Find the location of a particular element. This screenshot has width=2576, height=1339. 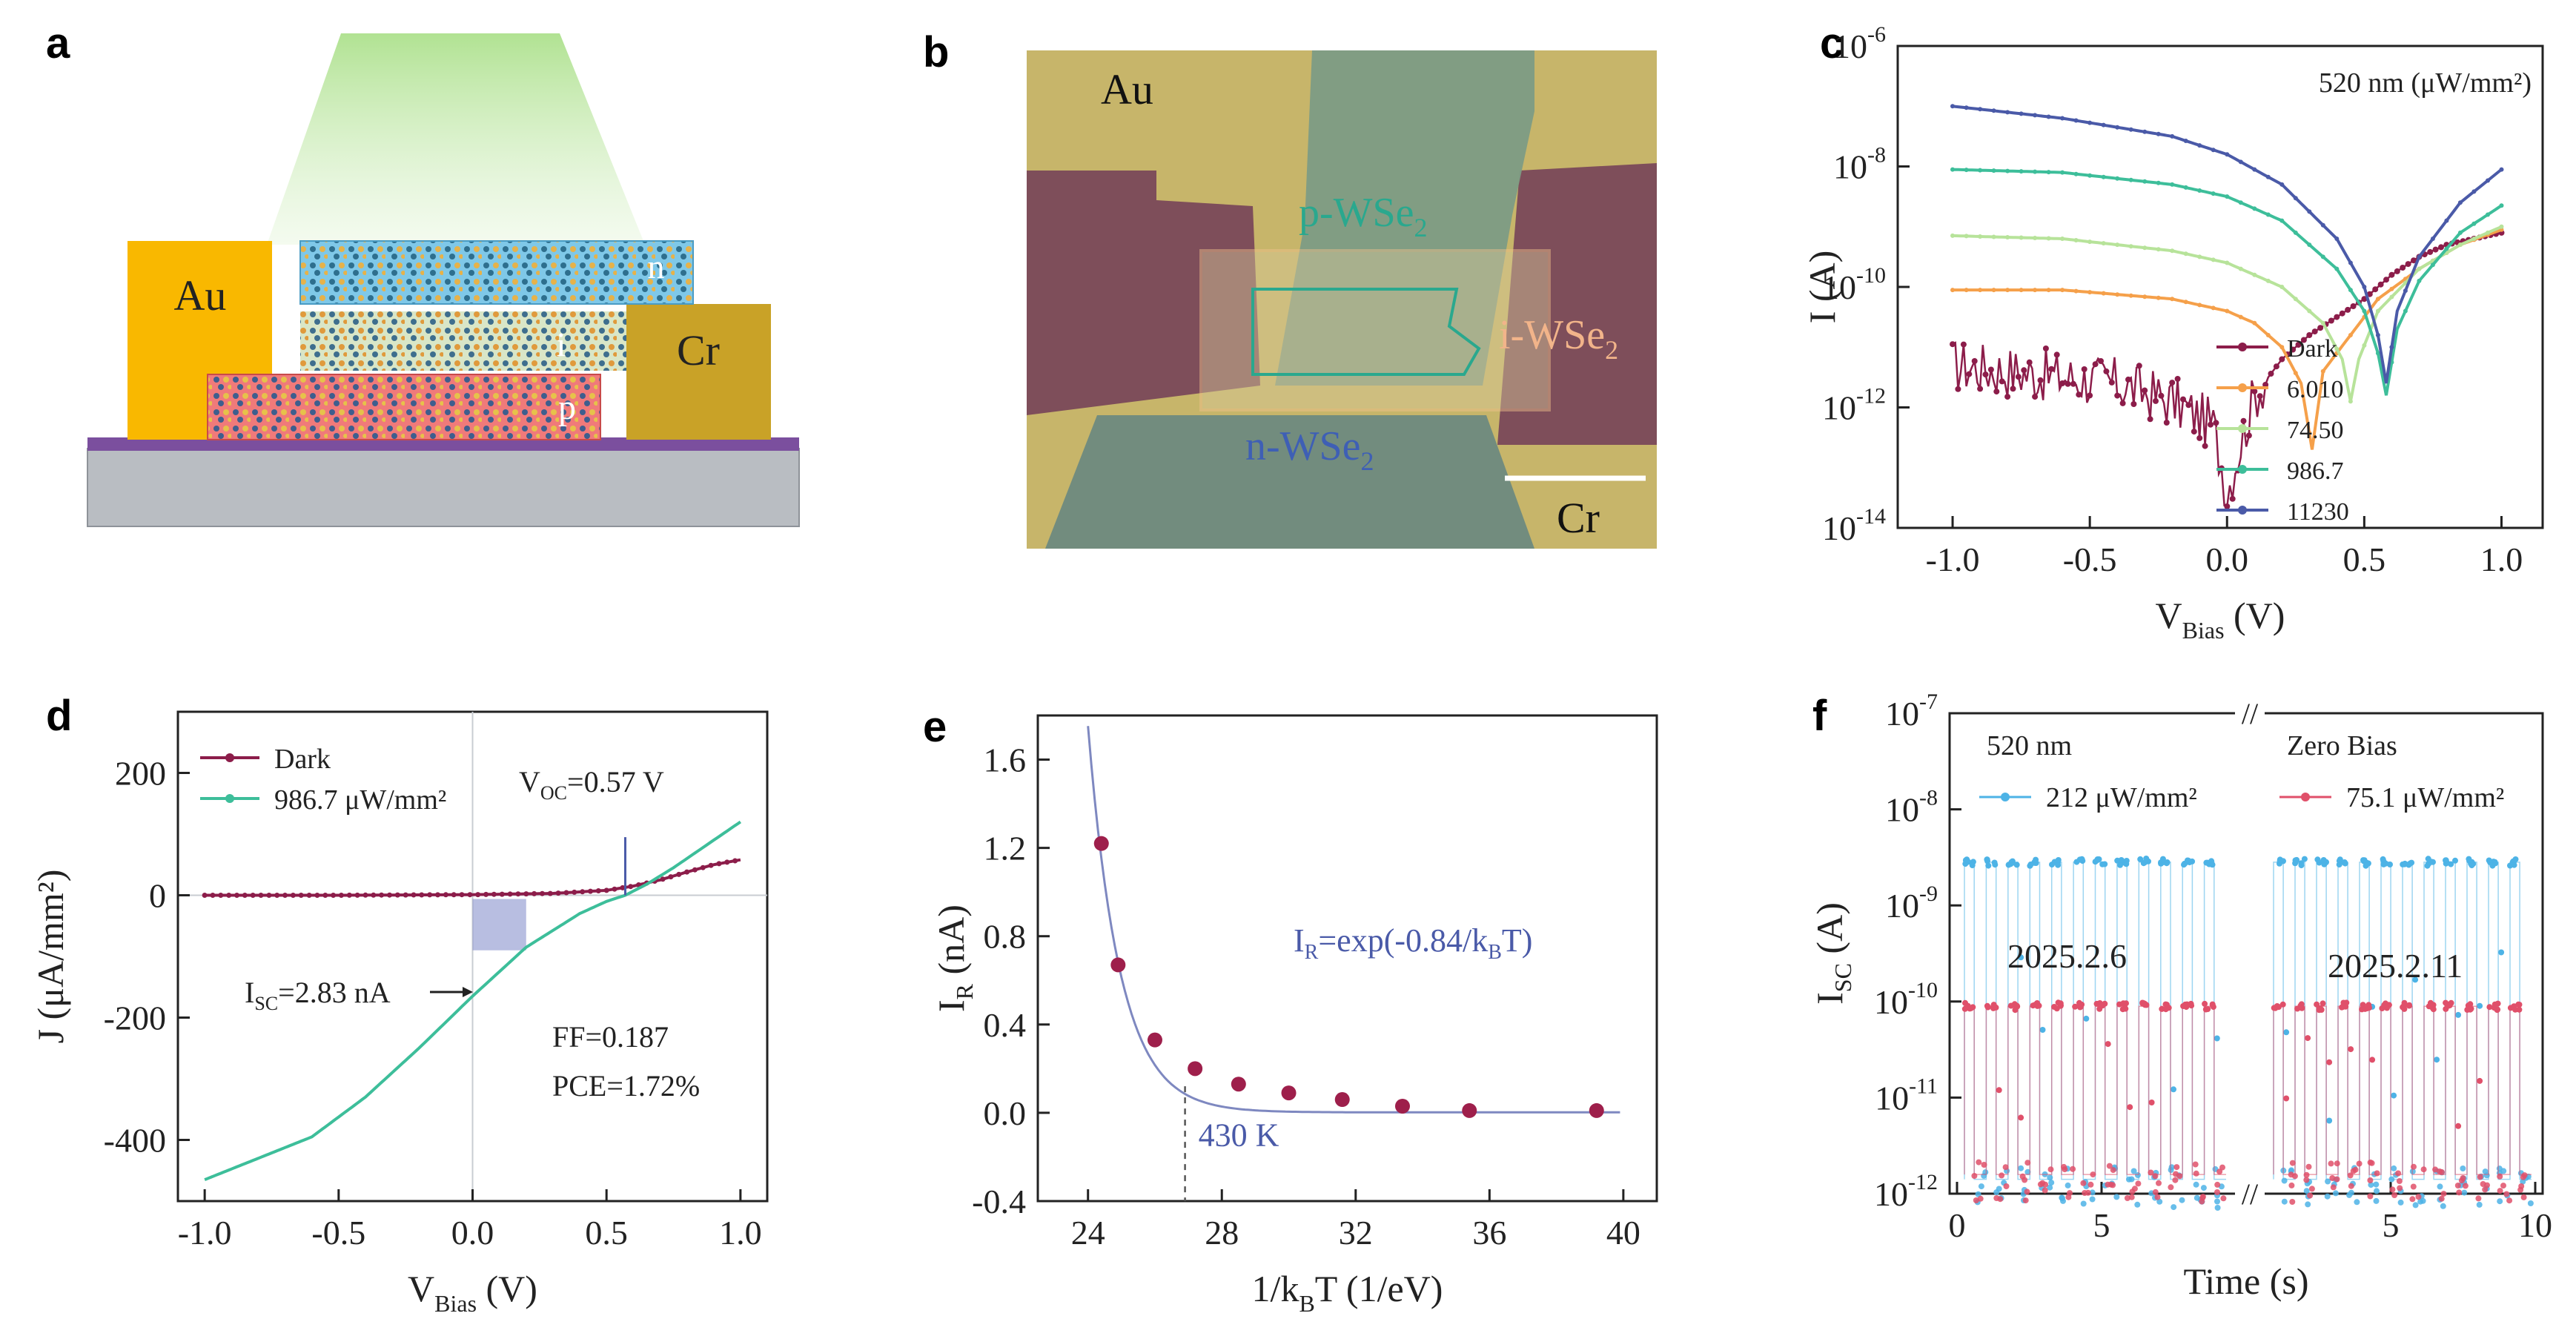

temperature-label: 430 K is located at coordinates (1239, 1135).